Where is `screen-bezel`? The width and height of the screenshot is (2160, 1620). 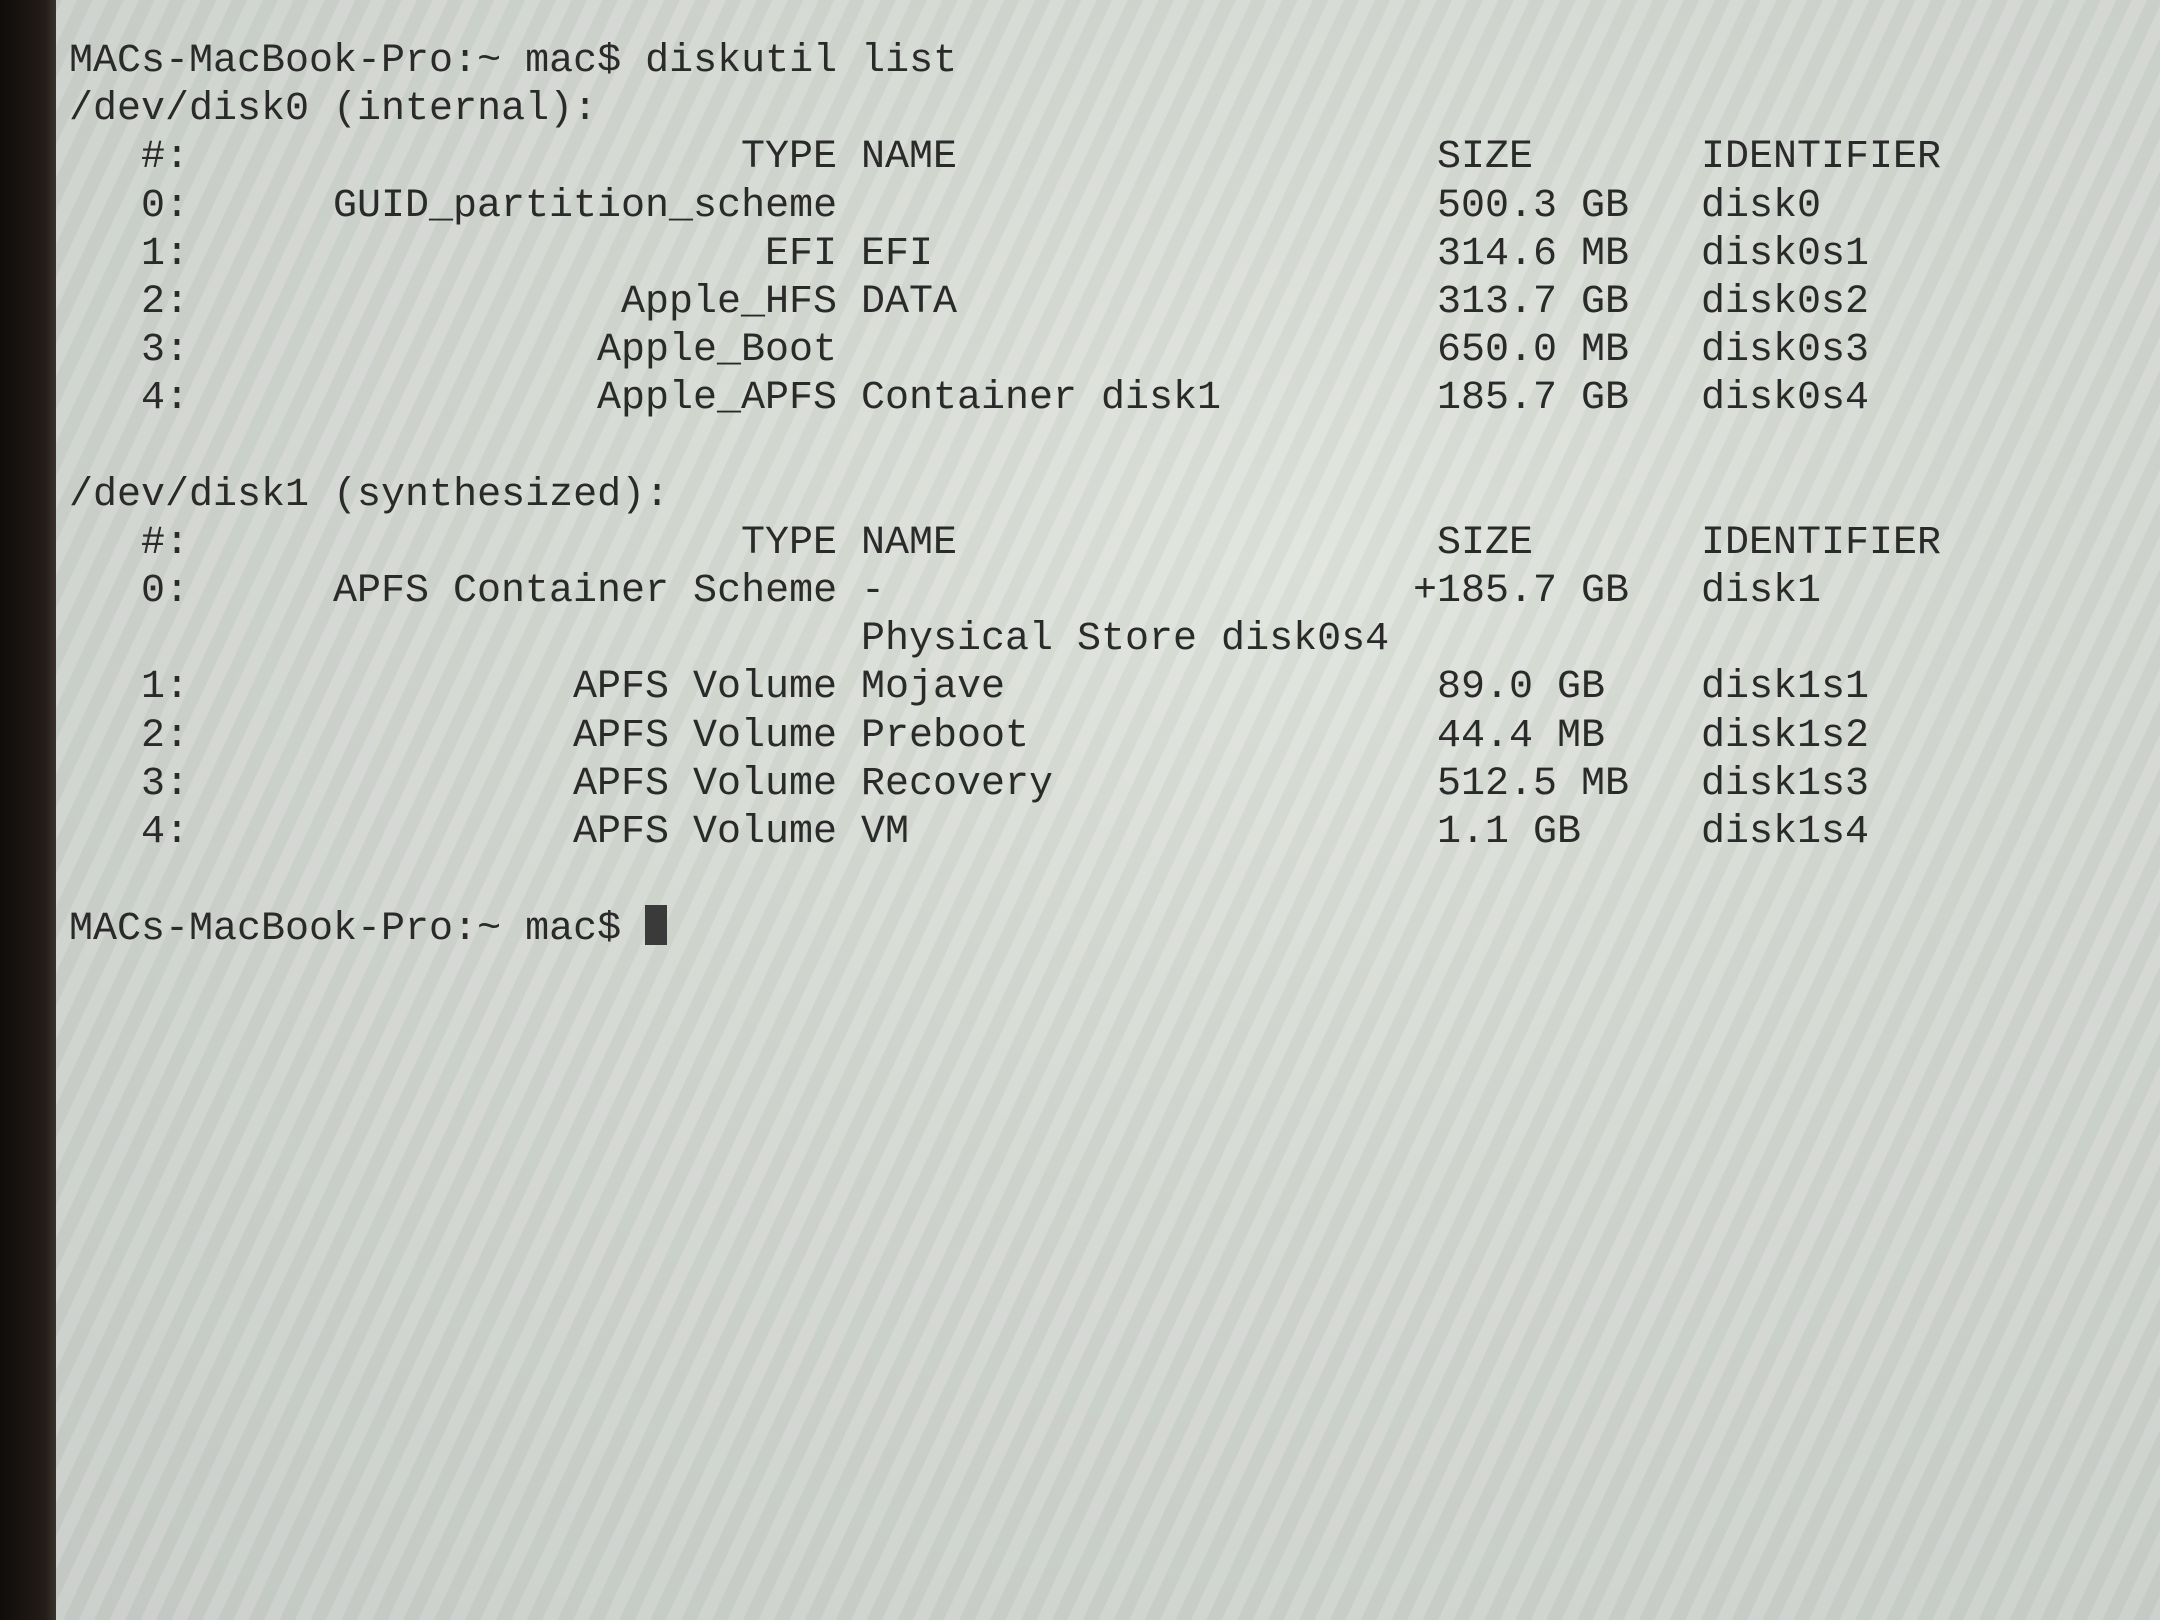
screen-bezel is located at coordinates (28, 810).